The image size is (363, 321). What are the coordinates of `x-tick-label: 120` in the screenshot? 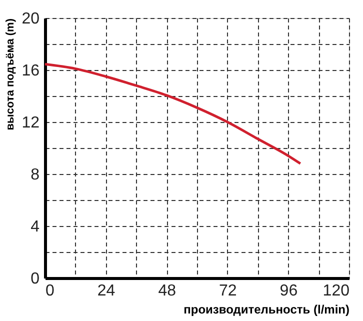 It's located at (336, 291).